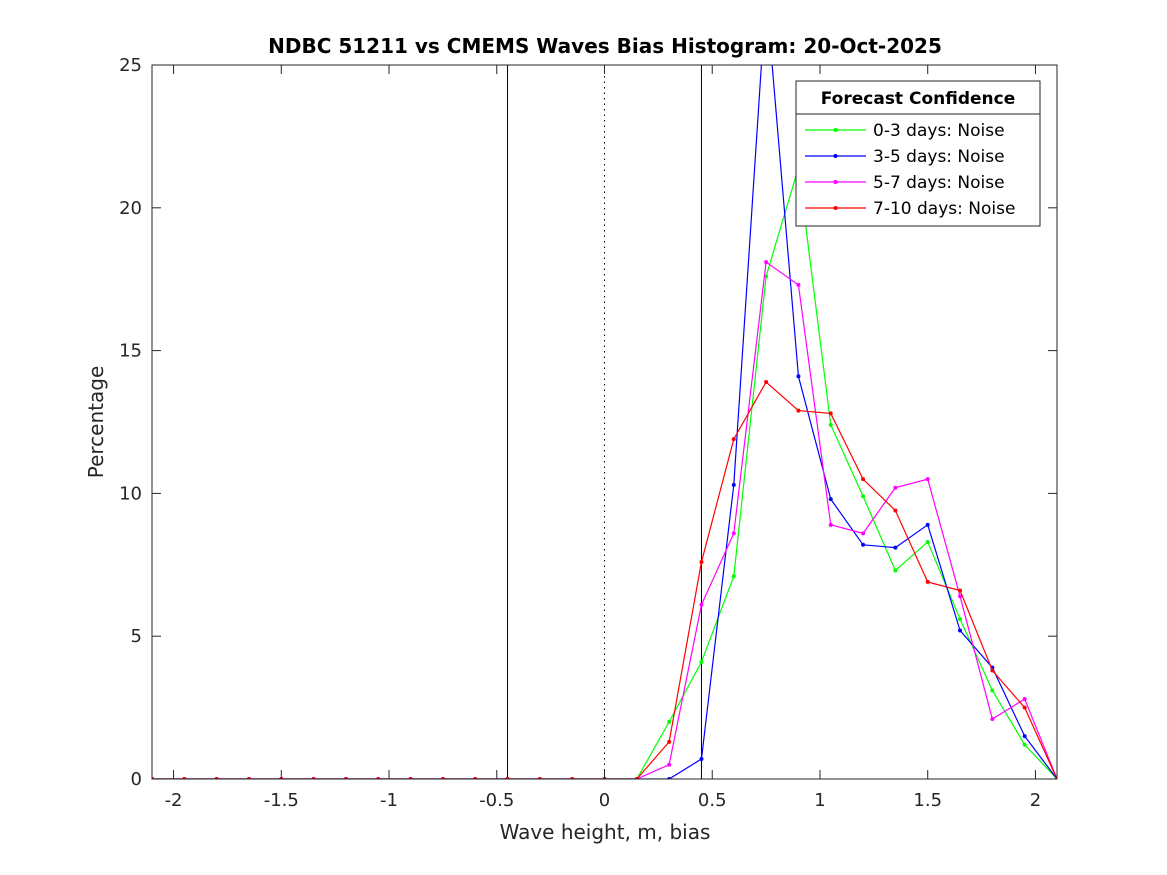 The width and height of the screenshot is (1167, 875). Describe the element at coordinates (136, 636) in the screenshot. I see `y-tick-label: 5` at that location.